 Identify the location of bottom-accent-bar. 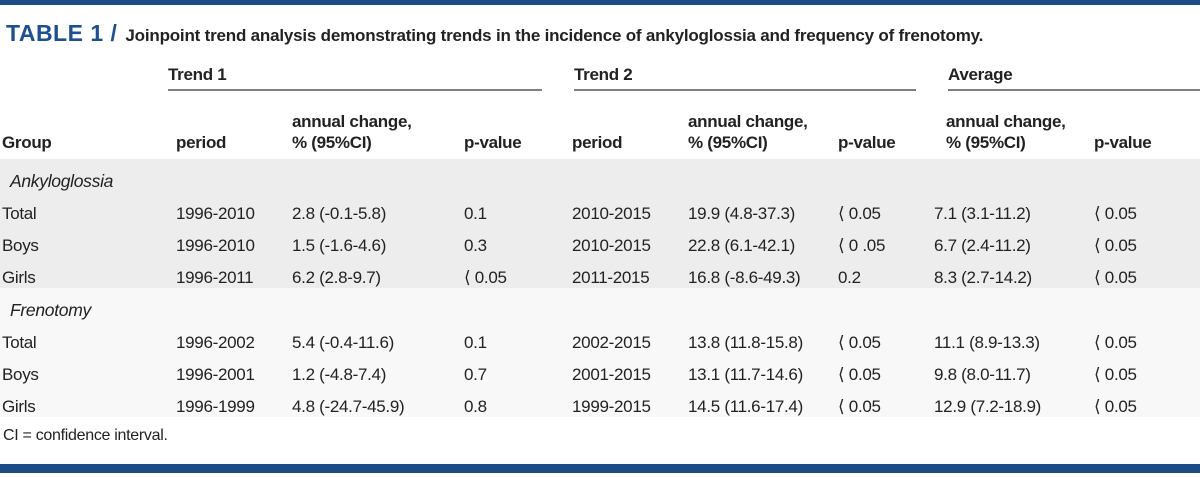
(600, 468).